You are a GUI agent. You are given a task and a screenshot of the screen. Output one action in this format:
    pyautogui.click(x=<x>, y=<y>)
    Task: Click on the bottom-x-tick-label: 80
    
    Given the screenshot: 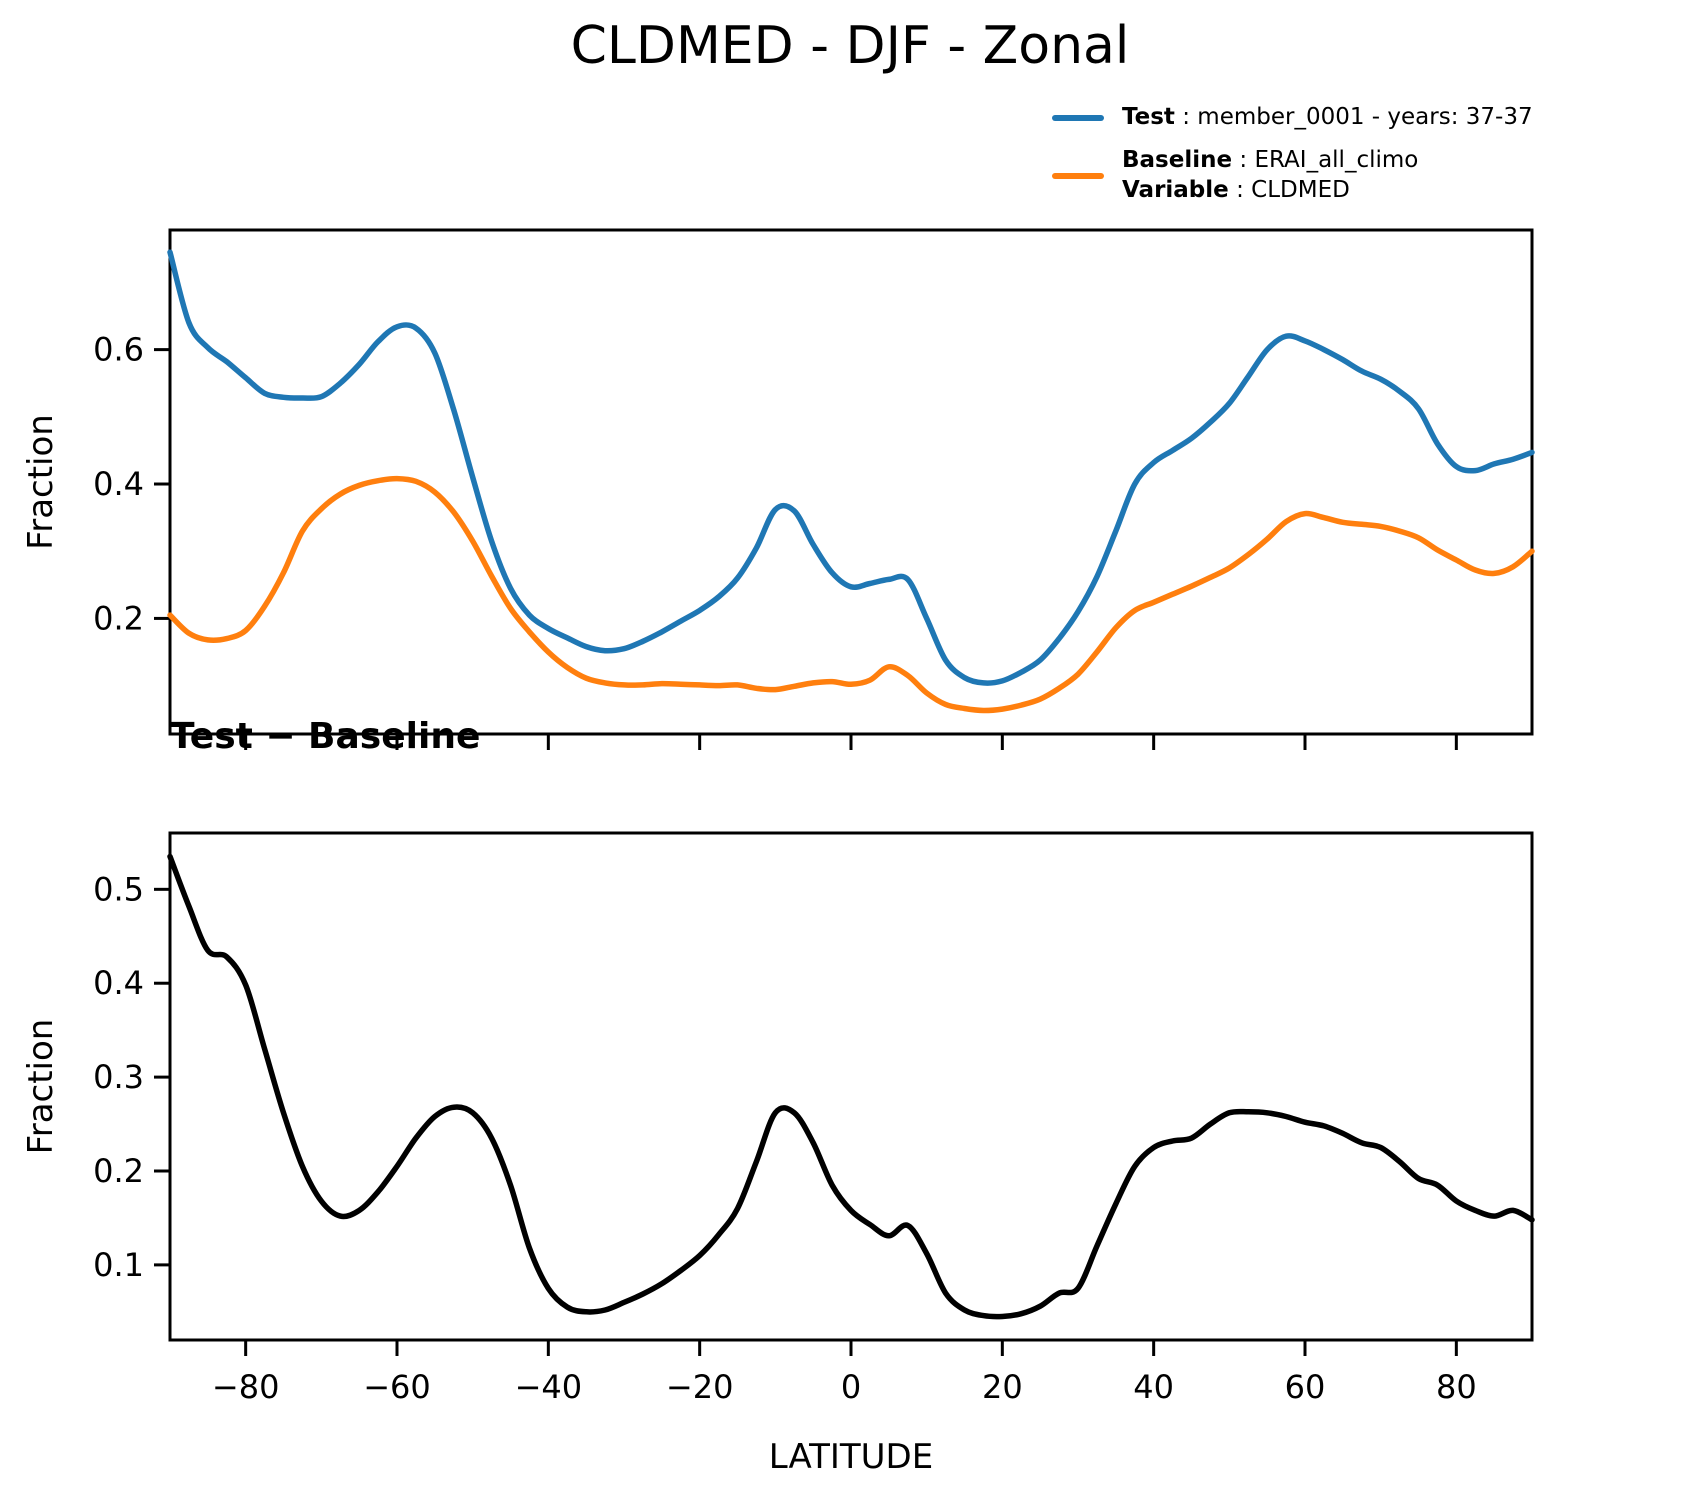 What is the action you would take?
    pyautogui.click(x=1456, y=1387)
    